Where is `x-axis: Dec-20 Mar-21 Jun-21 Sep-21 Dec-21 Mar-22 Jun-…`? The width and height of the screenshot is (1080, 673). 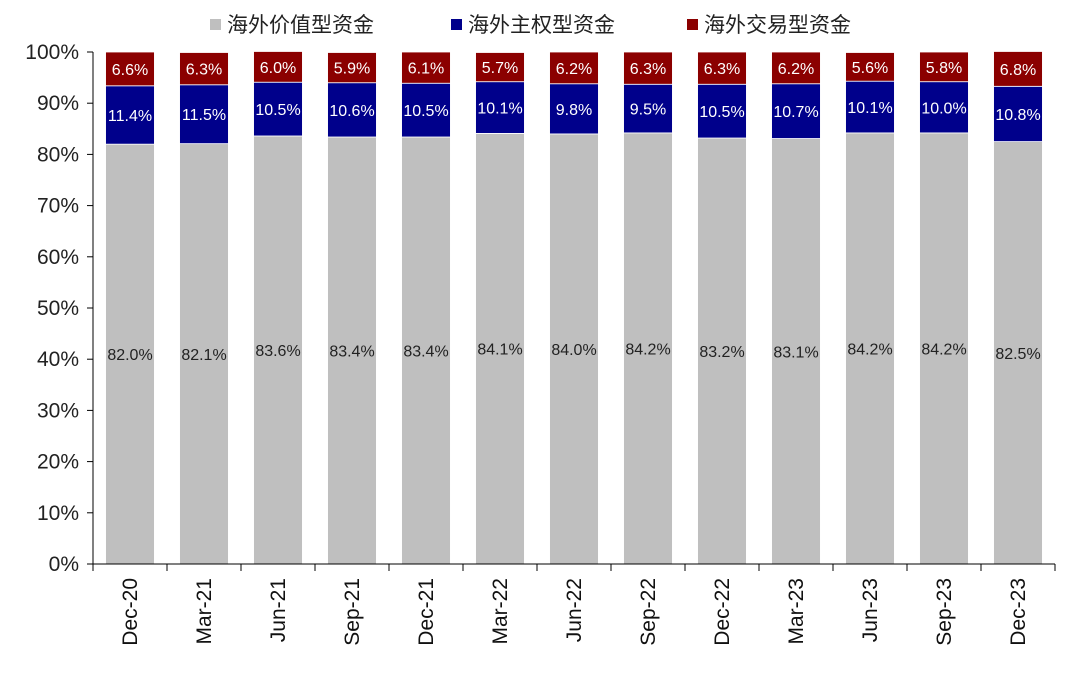 x-axis: Dec-20 Mar-21 Jun-21 Sep-21 Dec-21 Mar-22 Jun-… is located at coordinates (574, 604).